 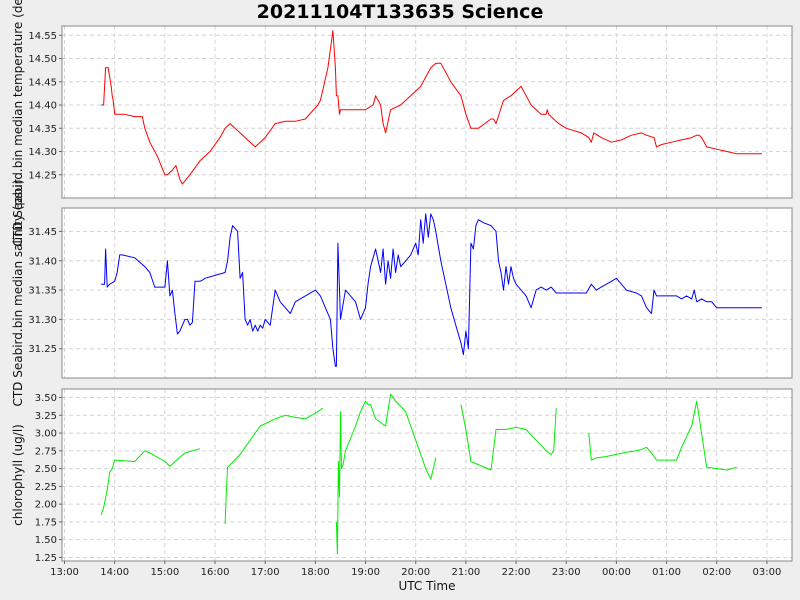 What do you see at coordinates (46, 505) in the screenshot?
I see `y-tick-label: 2.00` at bounding box center [46, 505].